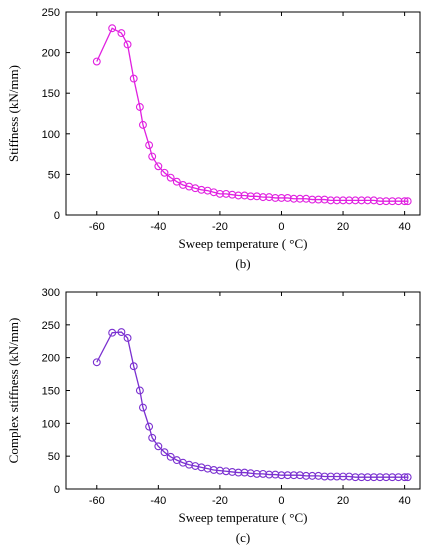 The width and height of the screenshot is (433, 550). What do you see at coordinates (51, 392) in the screenshot?
I see `y-tick-label: 150` at bounding box center [51, 392].